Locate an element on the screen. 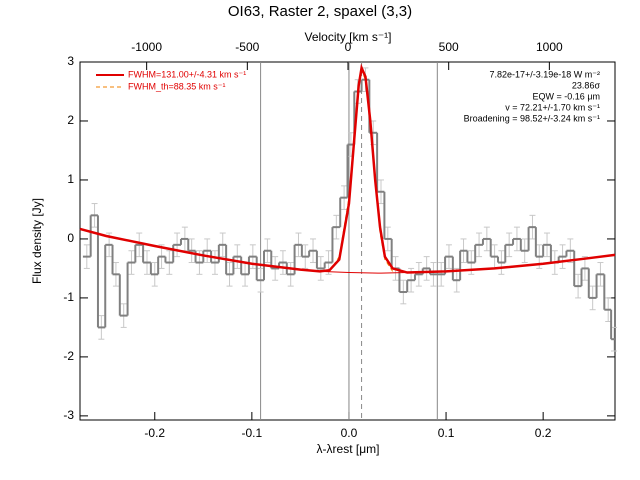  y-tick-label: -3 is located at coordinates (68, 415).